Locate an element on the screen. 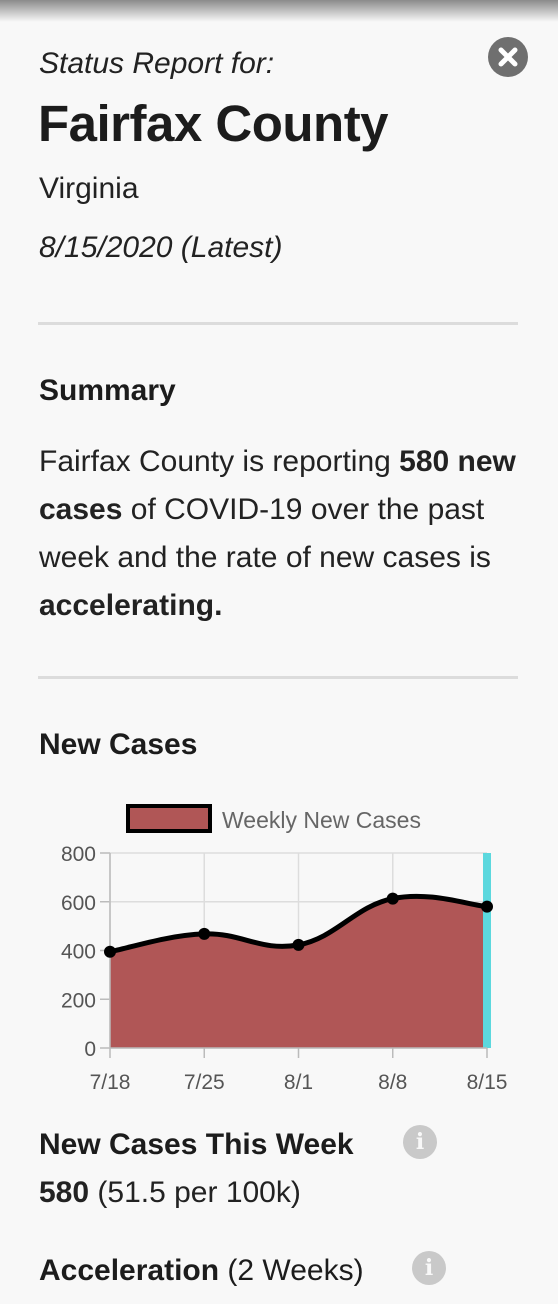 This screenshot has width=558, height=1304. state-name: Virginia is located at coordinates (89, 189).